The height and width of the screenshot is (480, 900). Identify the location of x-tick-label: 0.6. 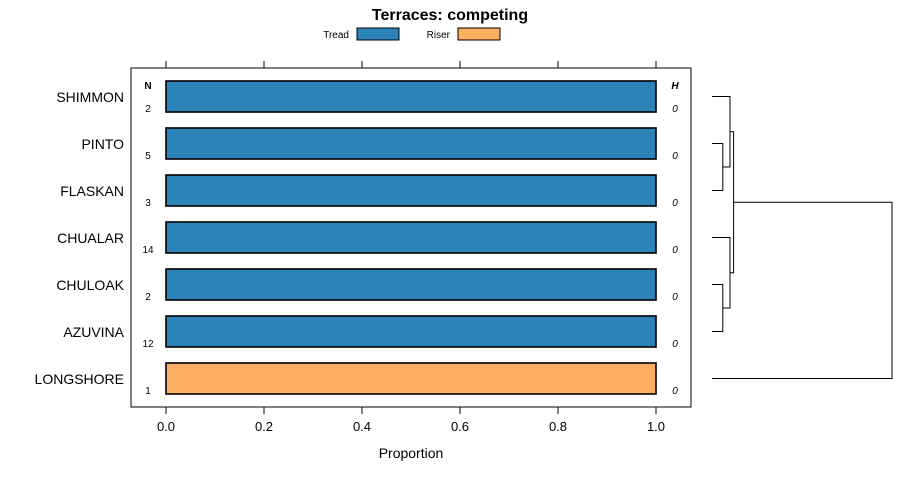
(460, 426).